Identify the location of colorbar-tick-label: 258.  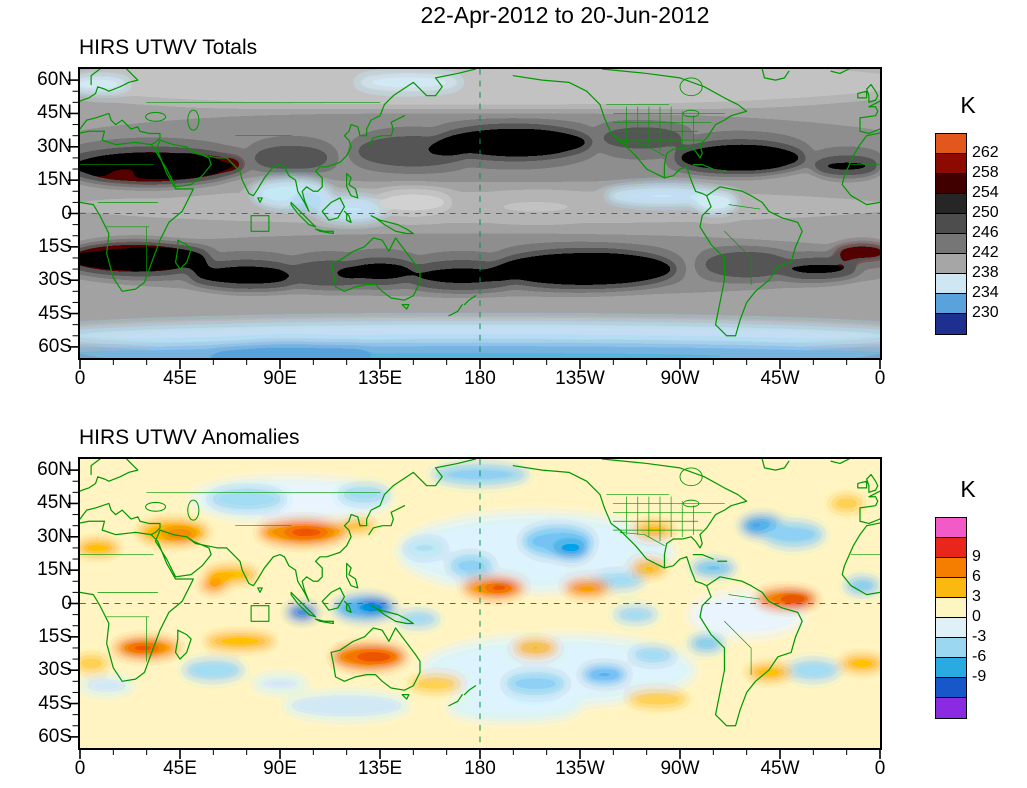
(985, 172).